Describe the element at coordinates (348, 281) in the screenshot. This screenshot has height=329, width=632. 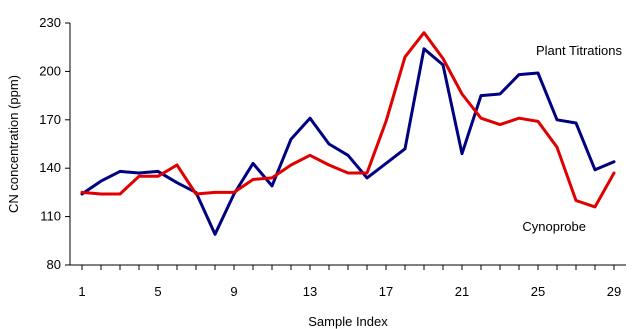
I see `x-axis: 1 5 9 13 17 21 25 29` at that location.